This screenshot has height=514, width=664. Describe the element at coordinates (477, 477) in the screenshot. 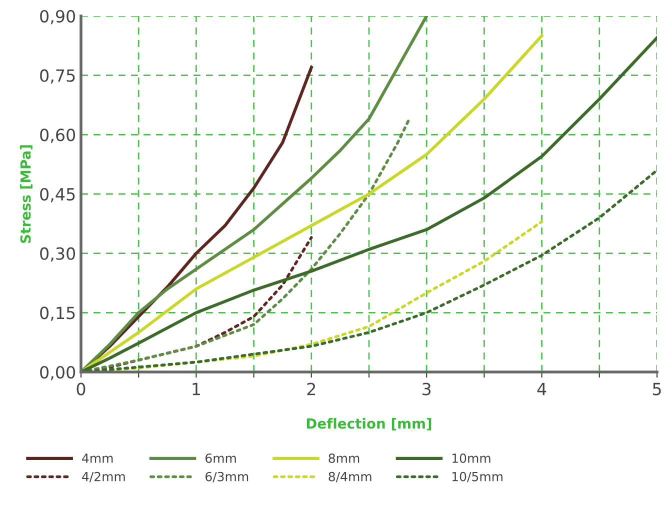

I see `legend-label: 10/5mm` at that location.